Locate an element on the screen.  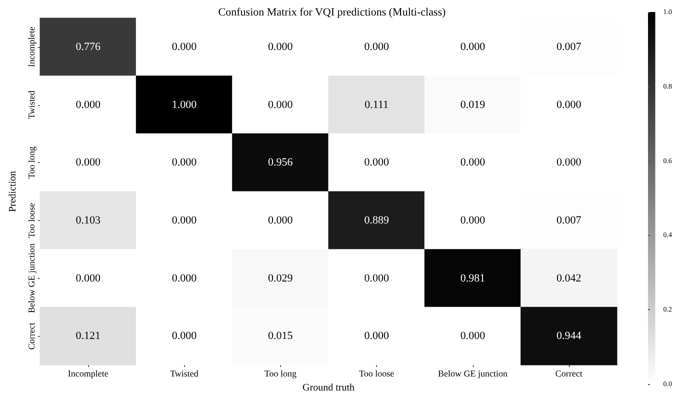
data-label: 0.981 is located at coordinates (473, 278).